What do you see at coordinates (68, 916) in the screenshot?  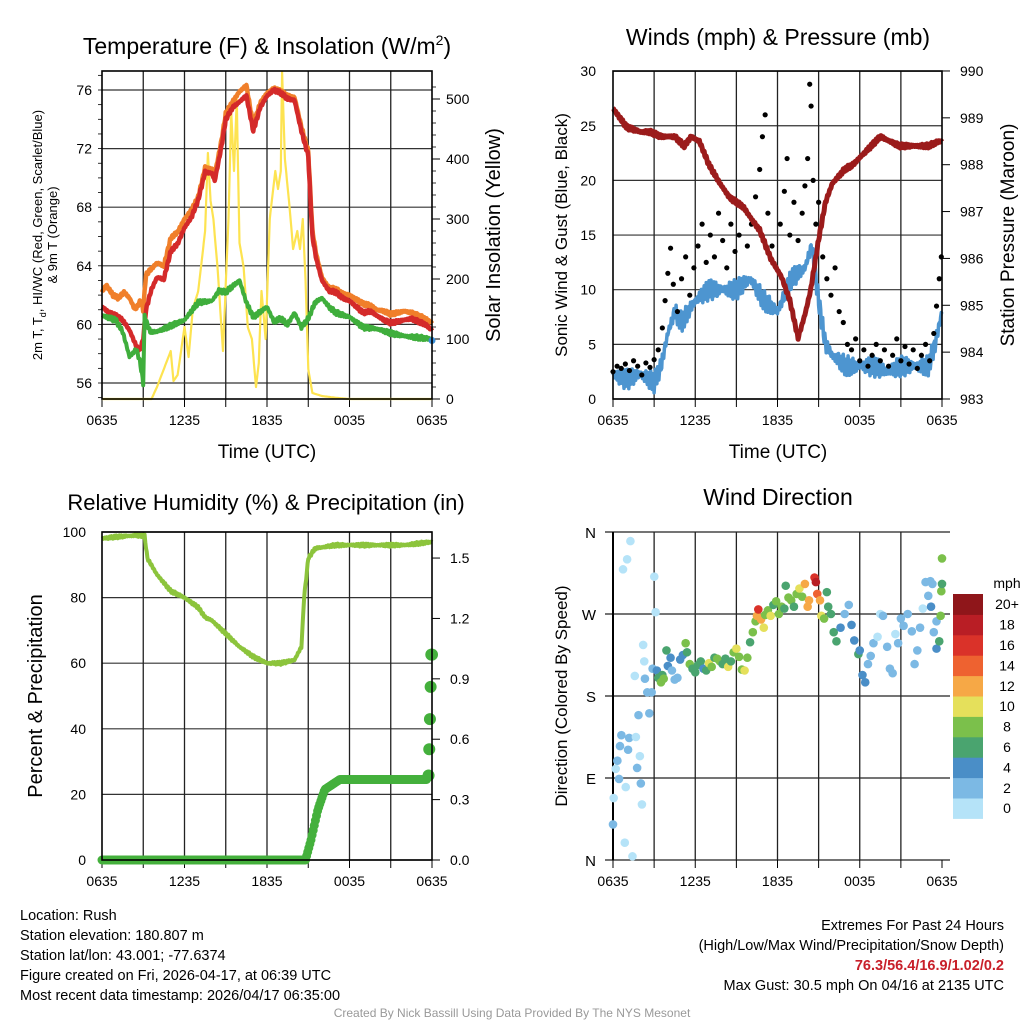 I see `location-text: Location: Rush` at bounding box center [68, 916].